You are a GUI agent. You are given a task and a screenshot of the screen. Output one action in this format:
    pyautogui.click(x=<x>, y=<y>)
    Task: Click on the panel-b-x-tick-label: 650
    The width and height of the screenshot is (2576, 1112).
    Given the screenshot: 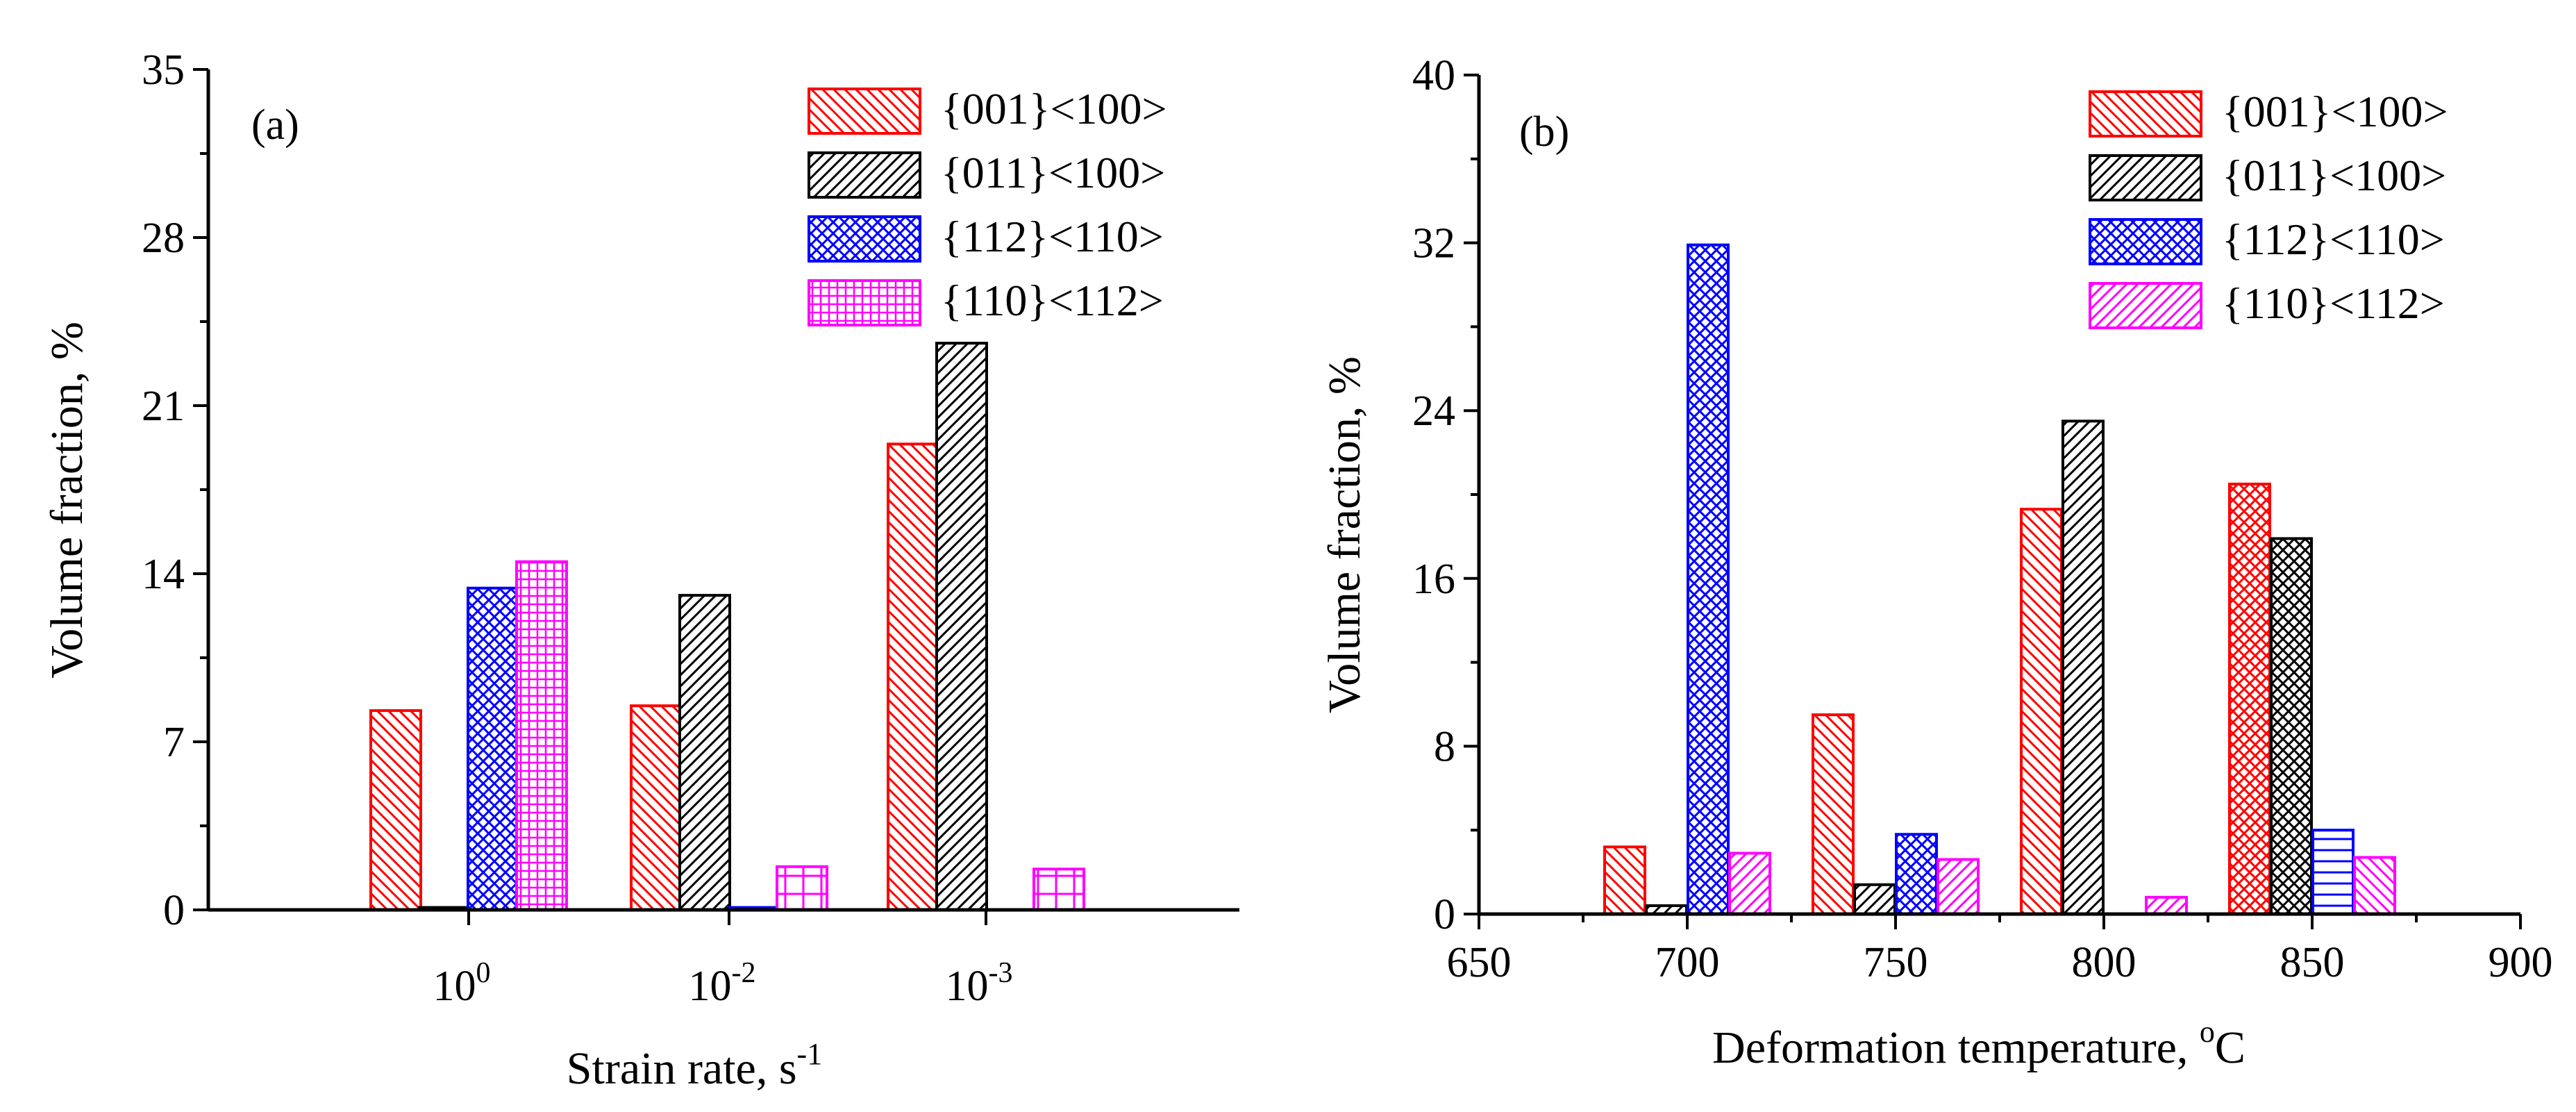 What is the action you would take?
    pyautogui.click(x=1479, y=962)
    